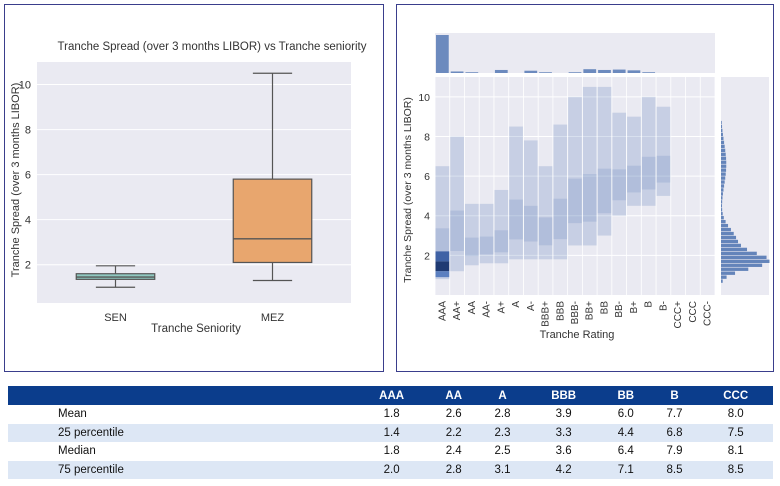  Describe the element at coordinates (575, 312) in the screenshot. I see `x-tick-label: BBB-` at that location.